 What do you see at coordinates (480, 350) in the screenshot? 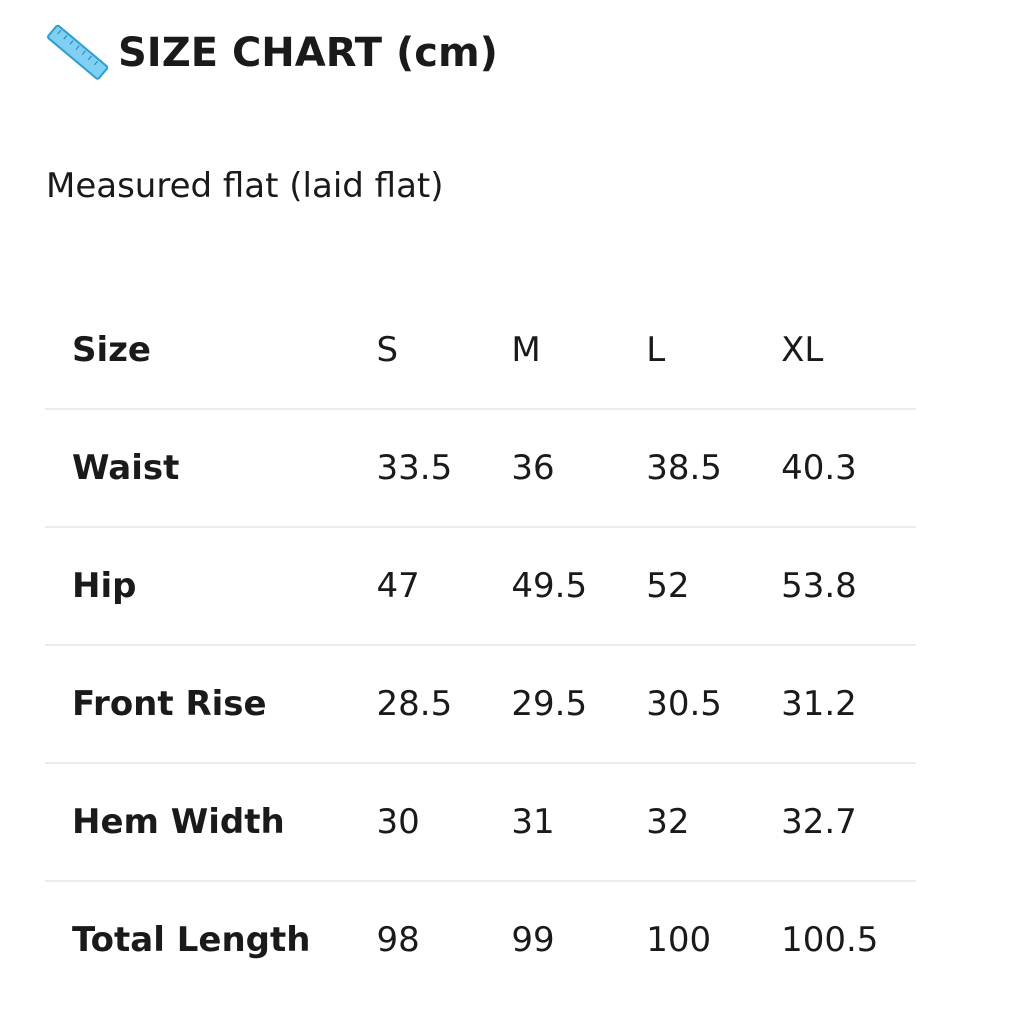
I see `header-row: Size S M L XL` at bounding box center [480, 350].